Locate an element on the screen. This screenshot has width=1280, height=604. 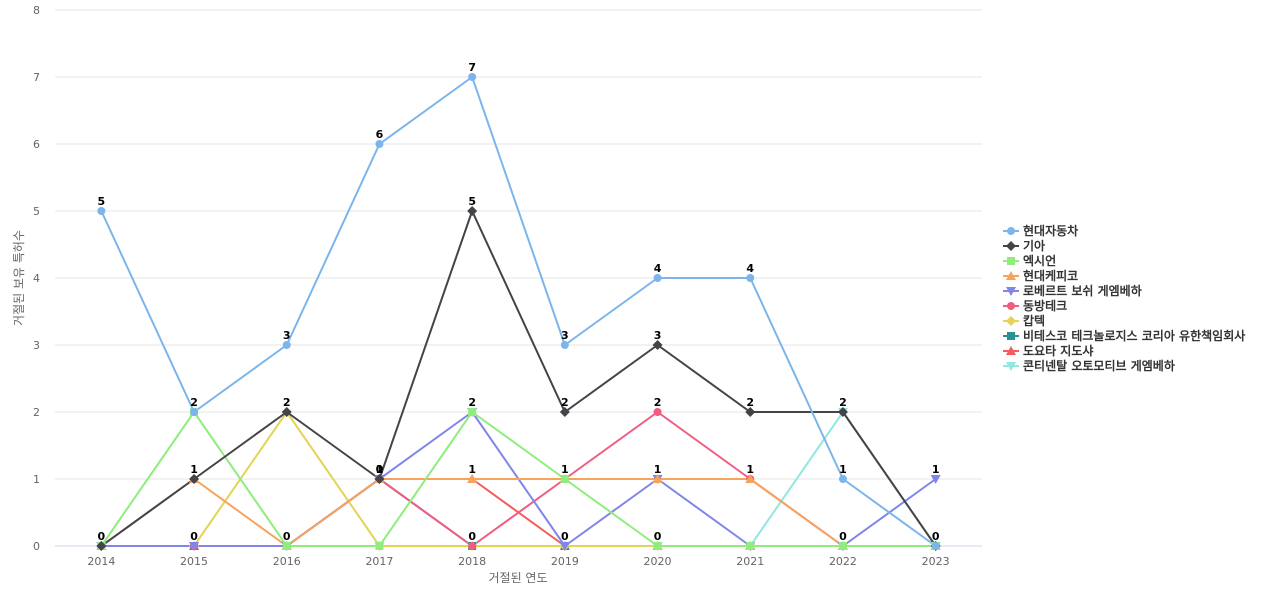
legend-label: 현대자동차 is located at coordinates (1050, 230).